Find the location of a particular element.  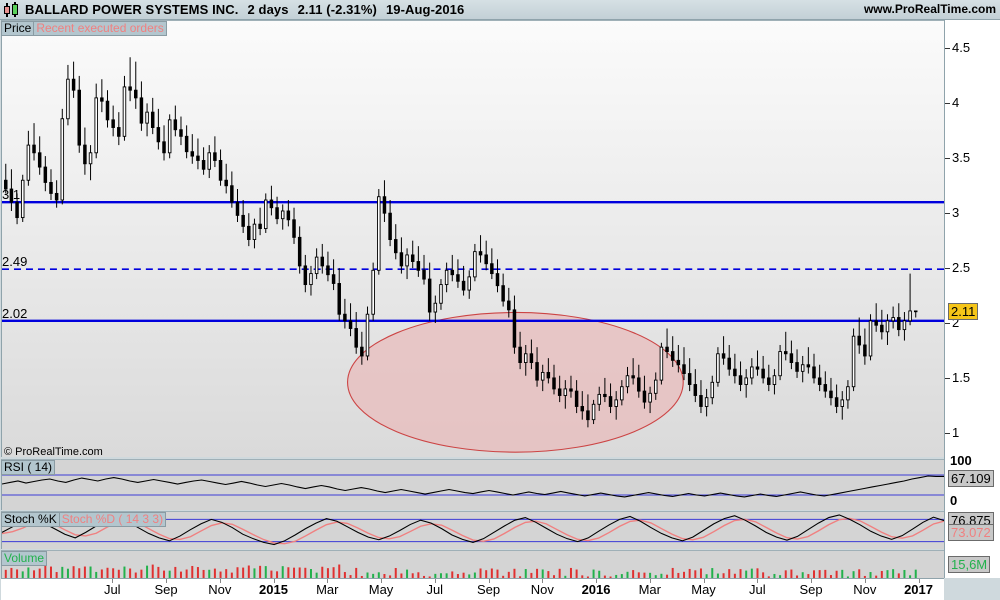

legend-item-stoch-k: Stoch %K is located at coordinates (30, 519).